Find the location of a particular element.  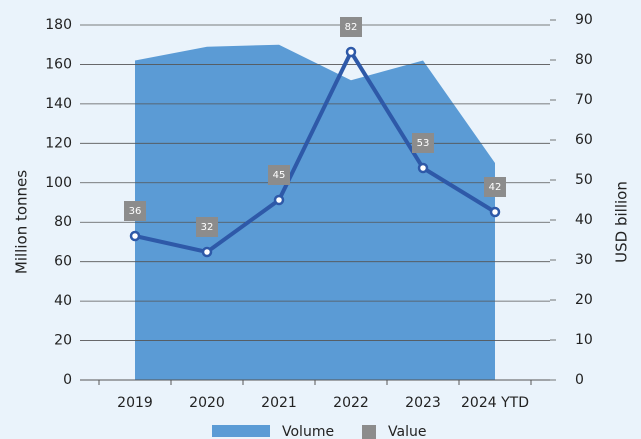

y-tick-label: 20 is located at coordinates (63, 341).